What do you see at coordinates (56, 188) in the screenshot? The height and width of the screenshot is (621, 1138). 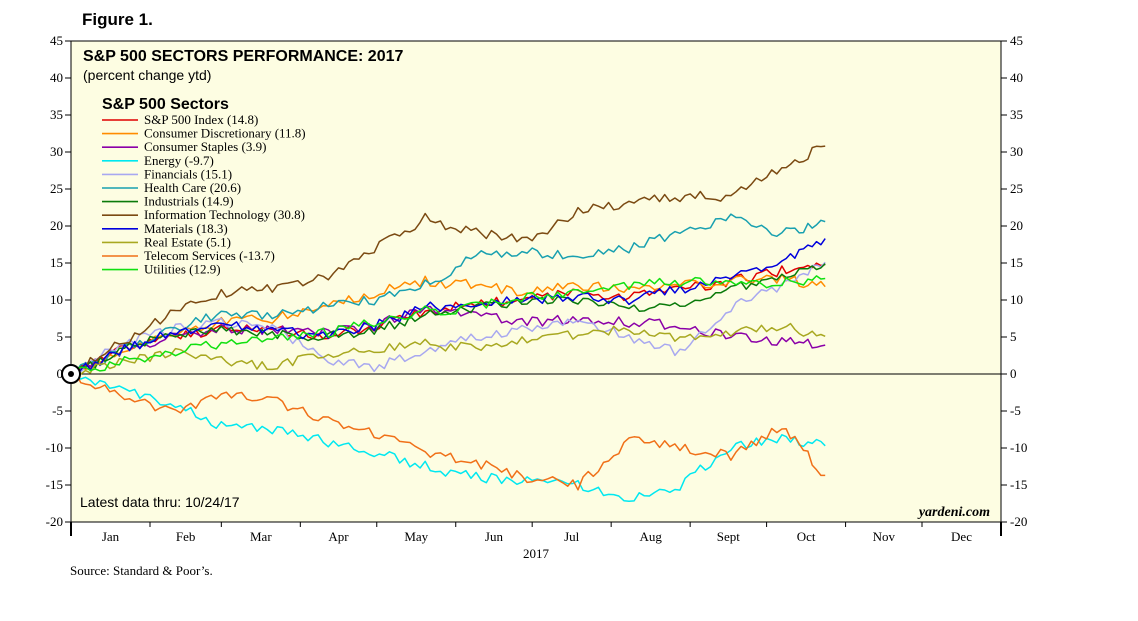 I see `y-tick-label-left: 25` at bounding box center [56, 188].